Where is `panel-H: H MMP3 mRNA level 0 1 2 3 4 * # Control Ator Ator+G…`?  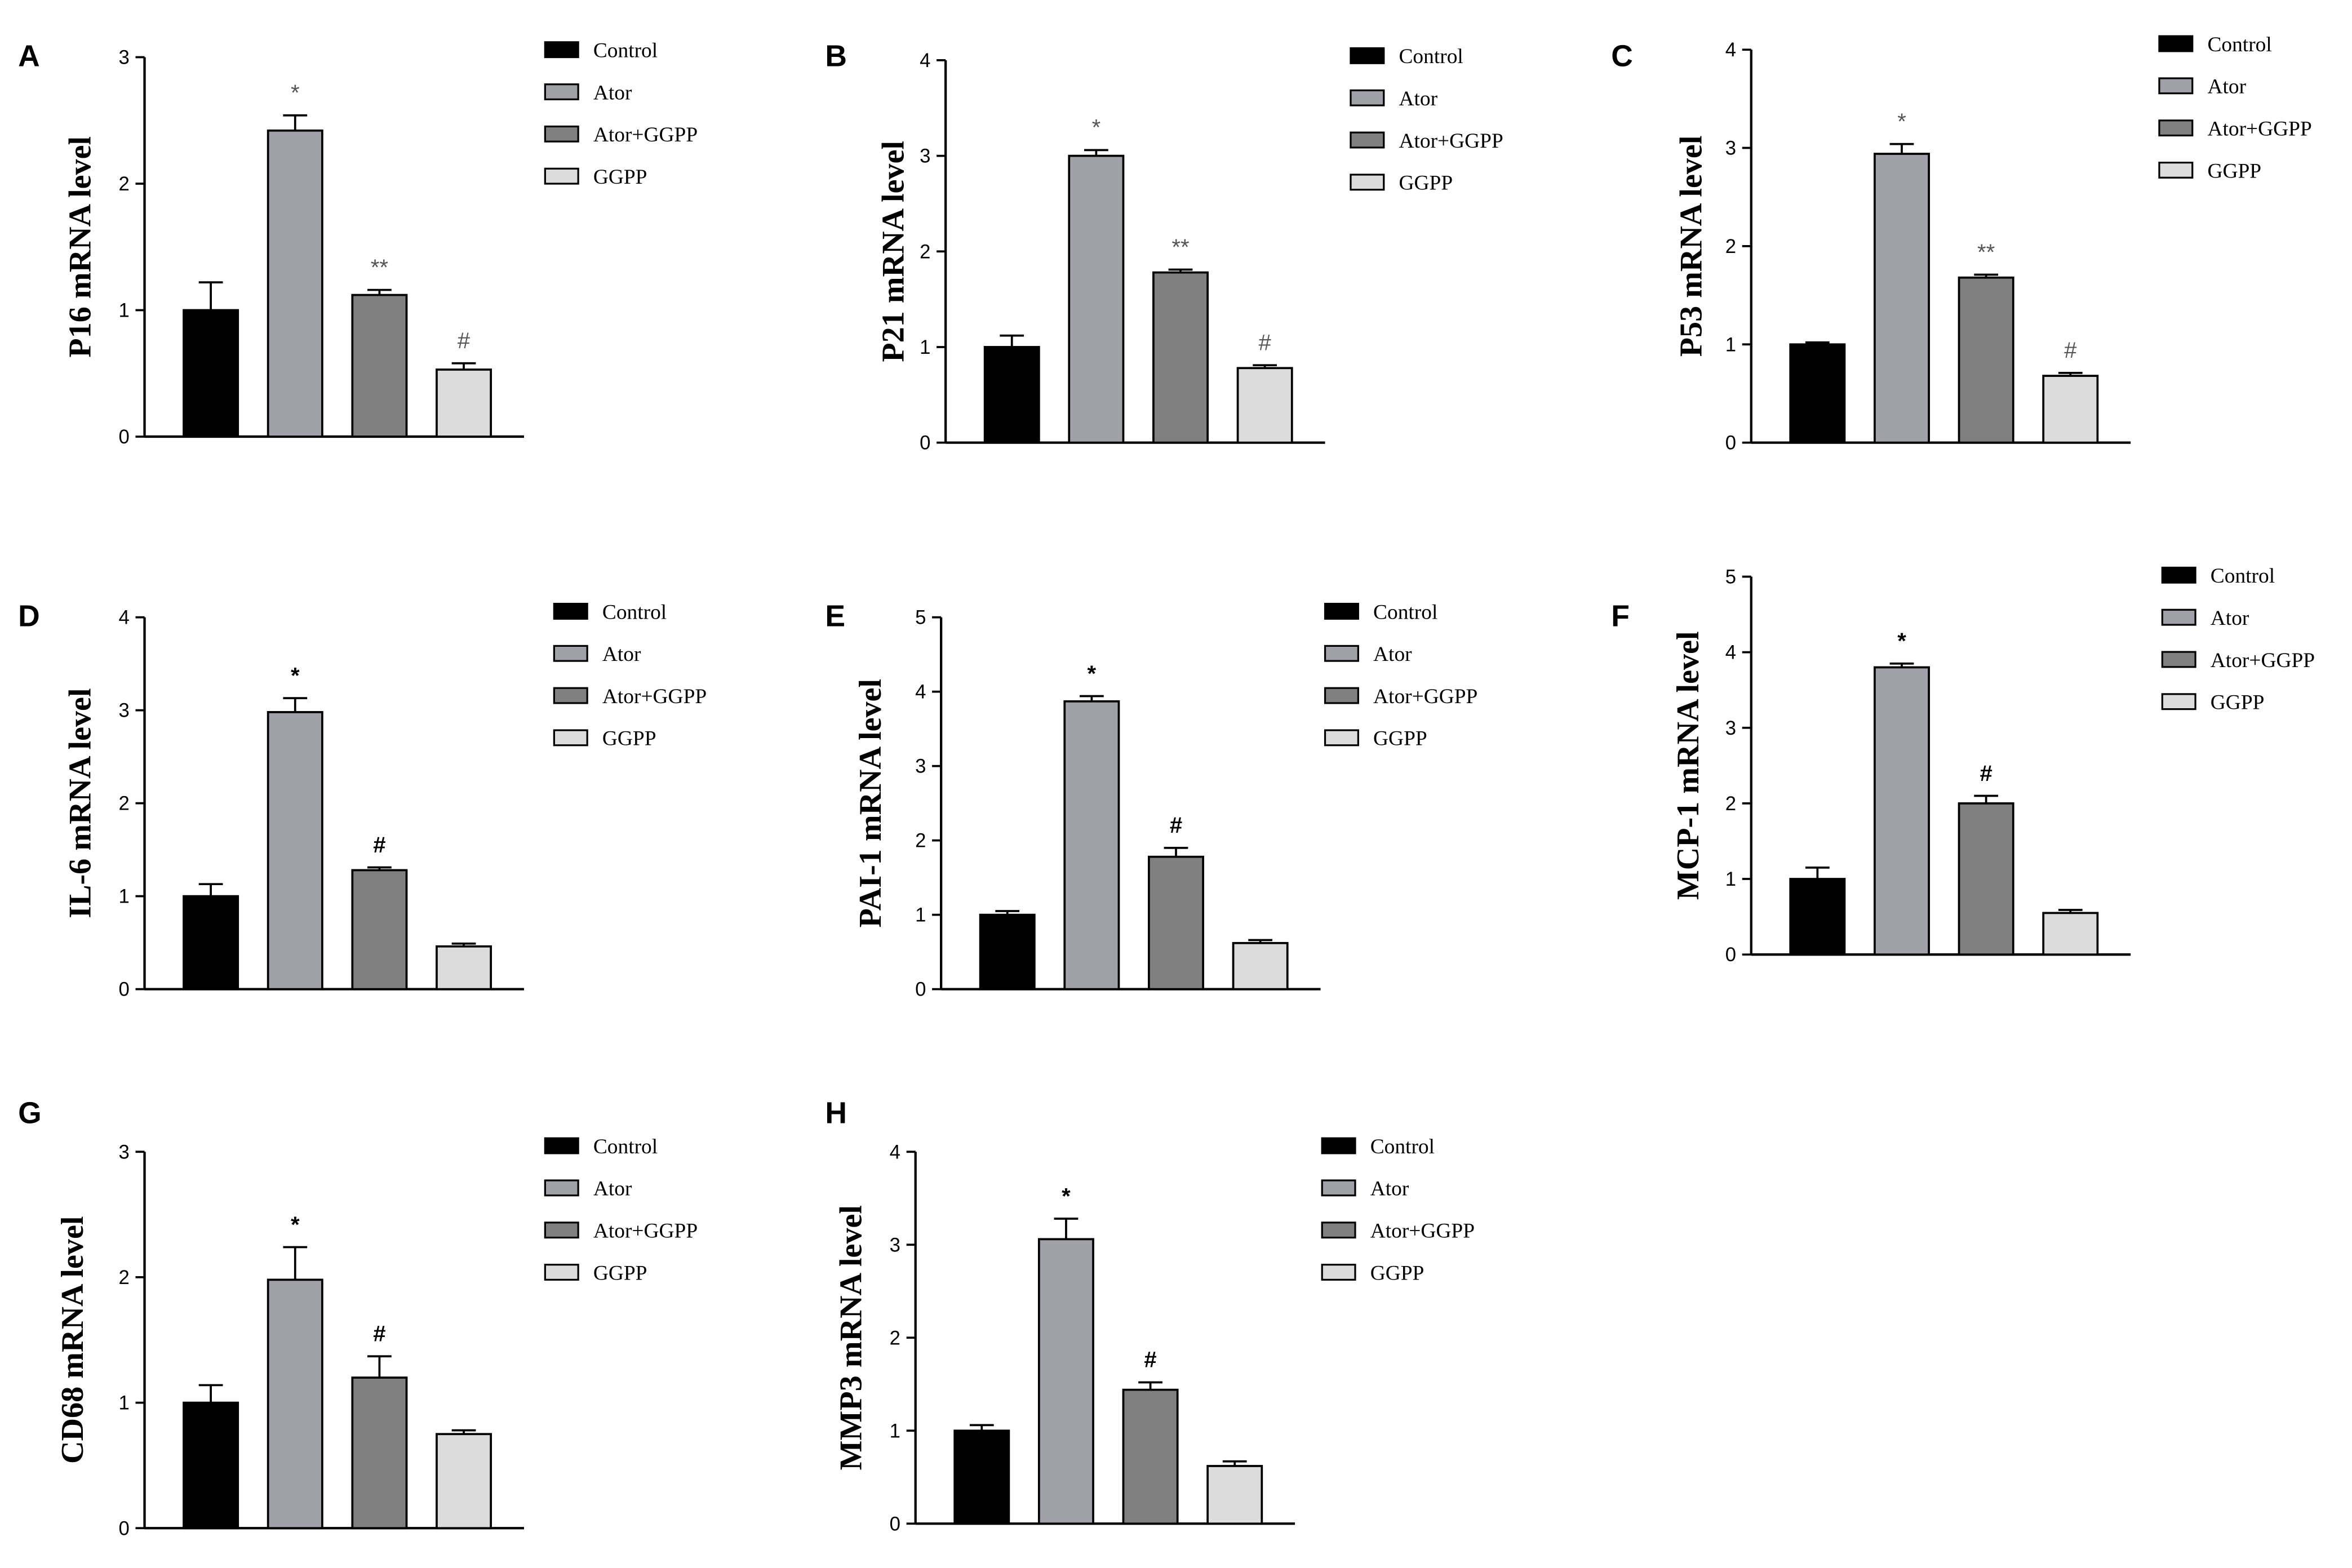 panel-H: H MMP3 mRNA level 0 1 2 3 4 * # Control Ator Ator+G… is located at coordinates (1150, 1315).